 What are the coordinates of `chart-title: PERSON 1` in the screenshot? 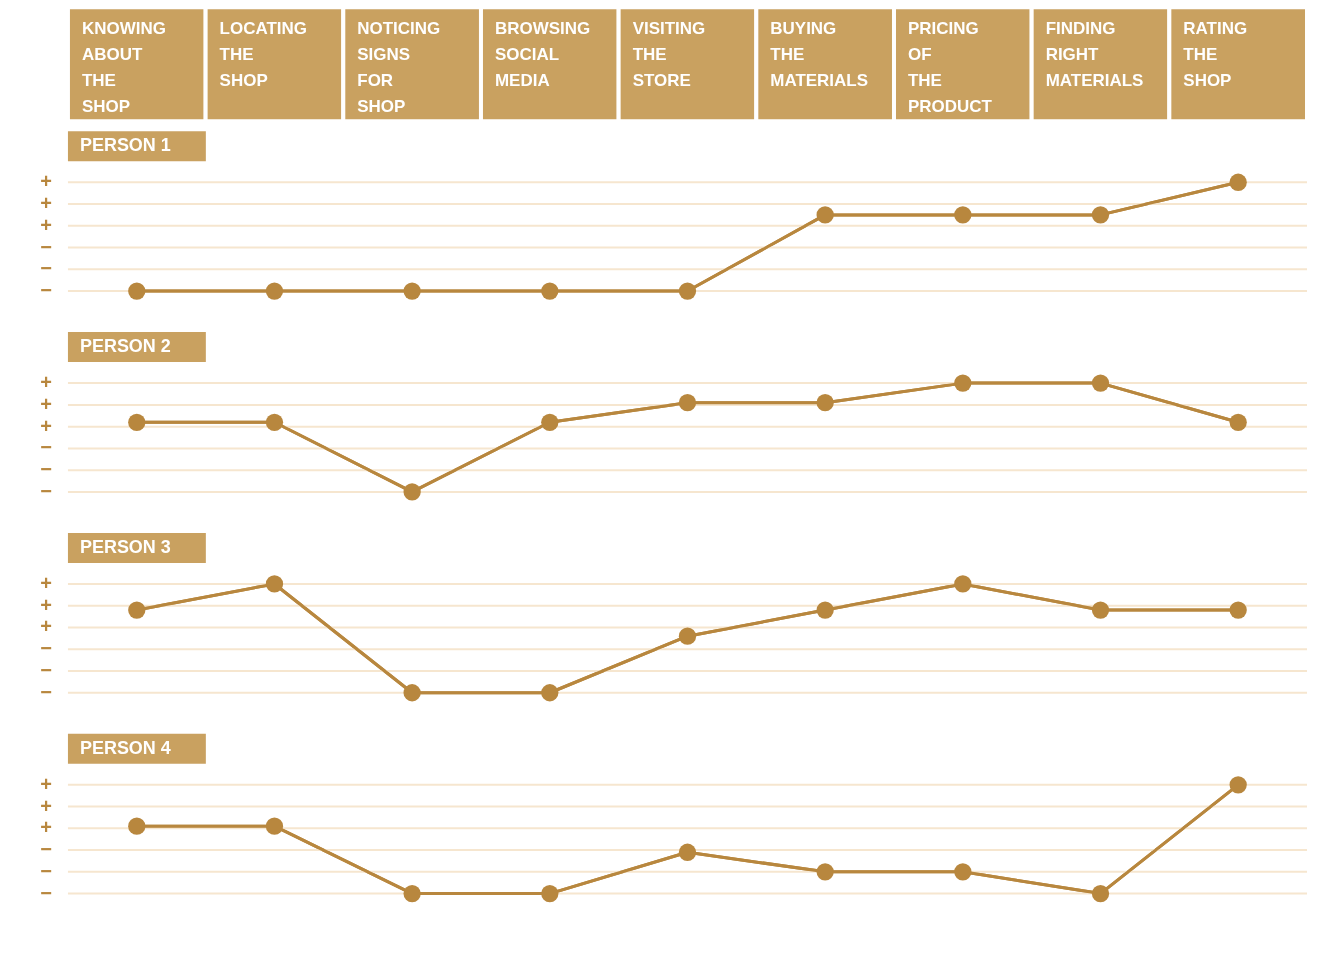 It's located at (125, 145).